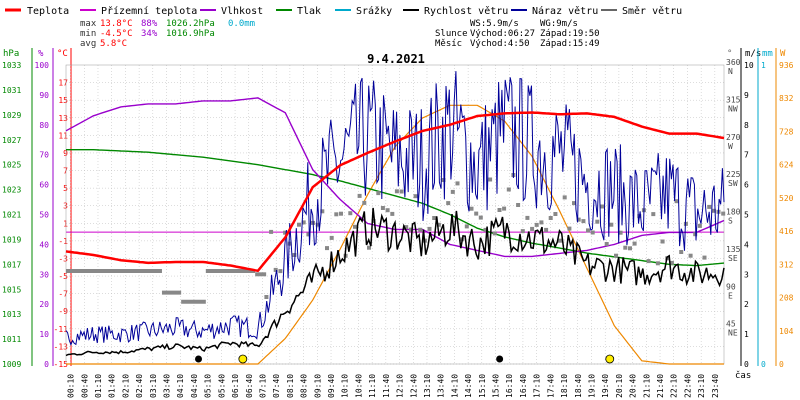 The width and height of the screenshot is (800, 400). Describe the element at coordinates (48, 11) in the screenshot. I see `legend-label: Teplota` at that location.